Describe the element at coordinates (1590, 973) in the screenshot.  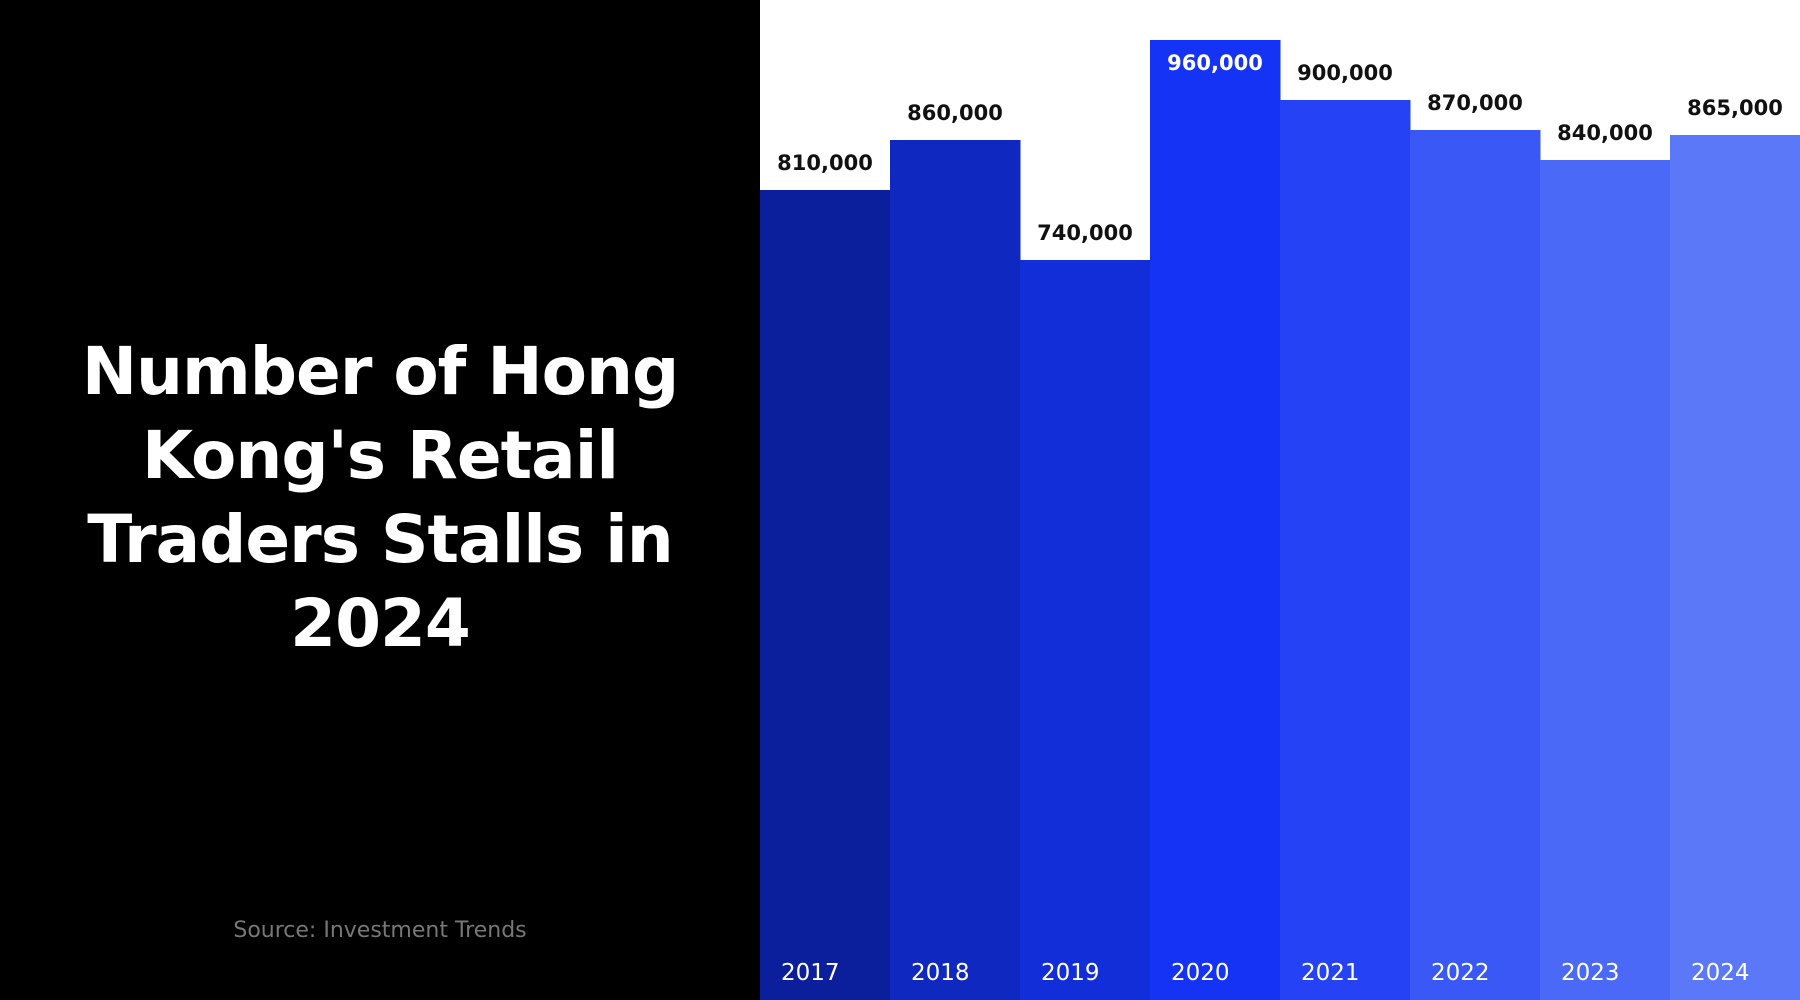
I see `x-tick-label-2023: 2023` at that location.